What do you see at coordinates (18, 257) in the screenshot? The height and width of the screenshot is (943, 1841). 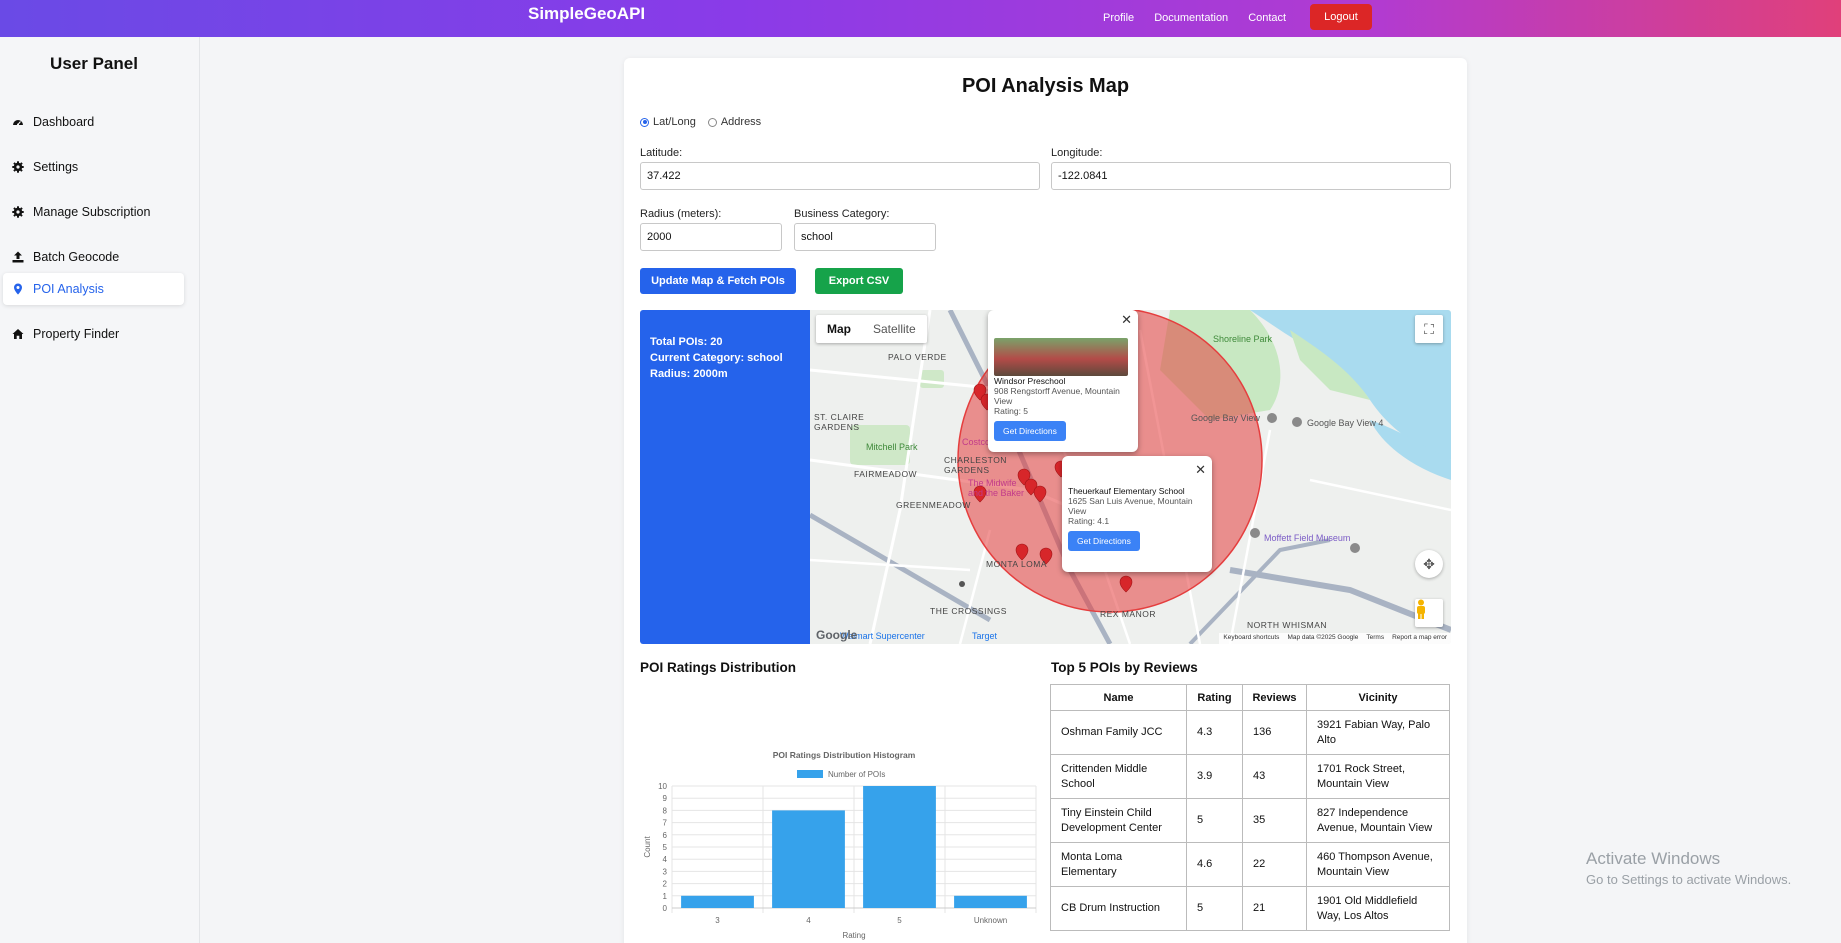 I see `upload-icon` at bounding box center [18, 257].